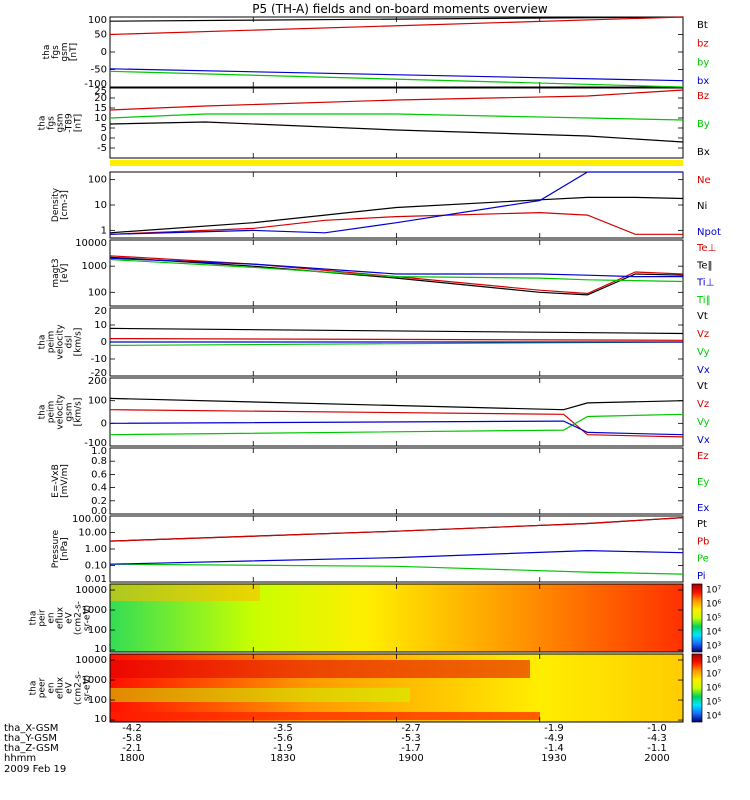 This screenshot has width=750, height=800. I want to click on y-tick-label: 0.10, so click(96, 566).